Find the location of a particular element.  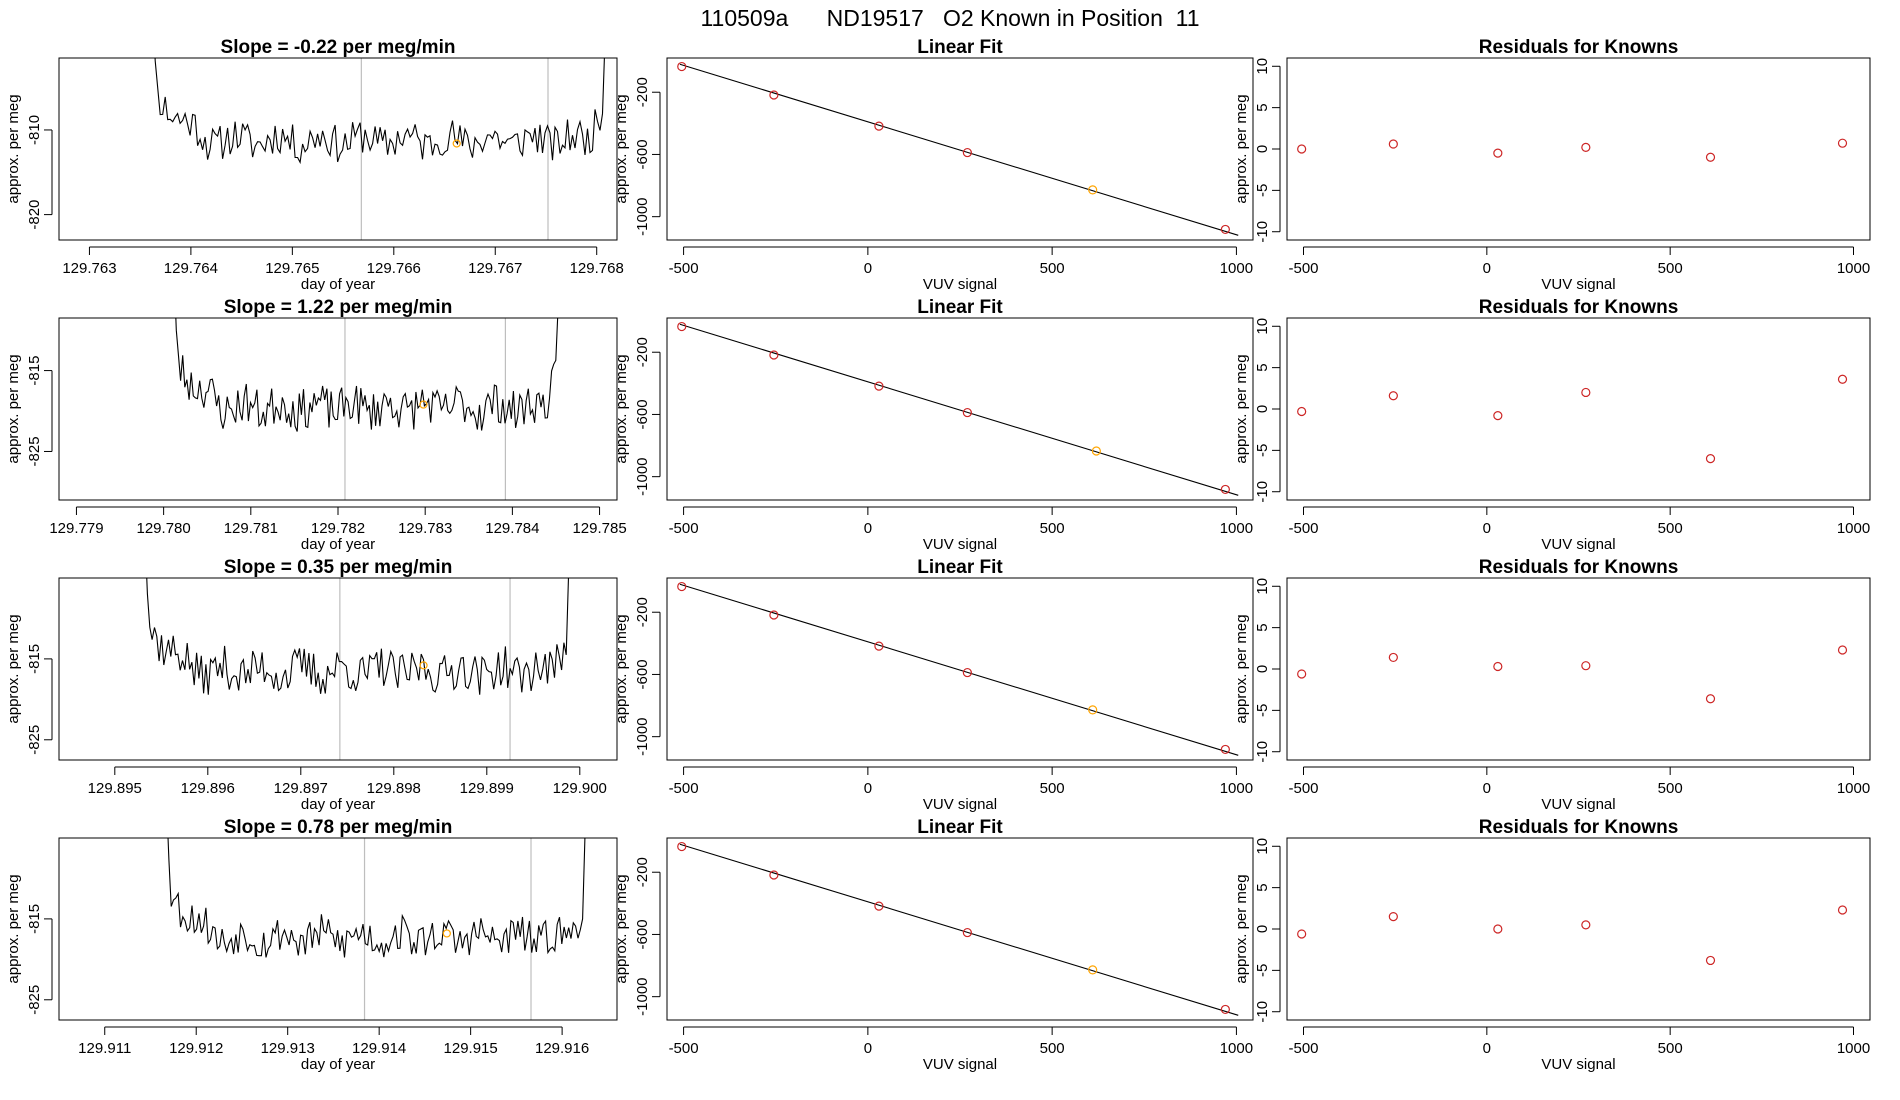

x-tick-label: 129.896 is located at coordinates (208, 788).